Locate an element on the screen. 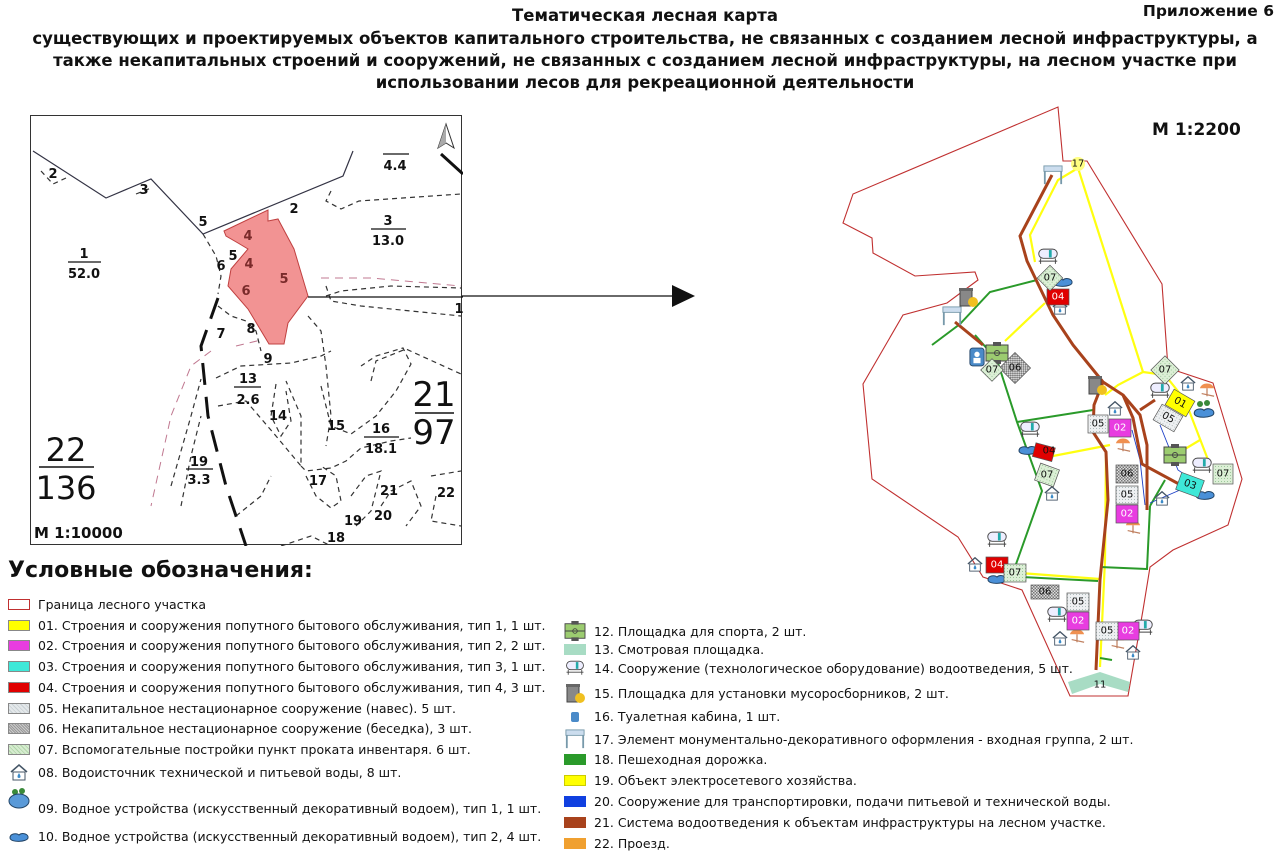 The image size is (1280, 854). svg-text: 18.1 is located at coordinates (381, 449).